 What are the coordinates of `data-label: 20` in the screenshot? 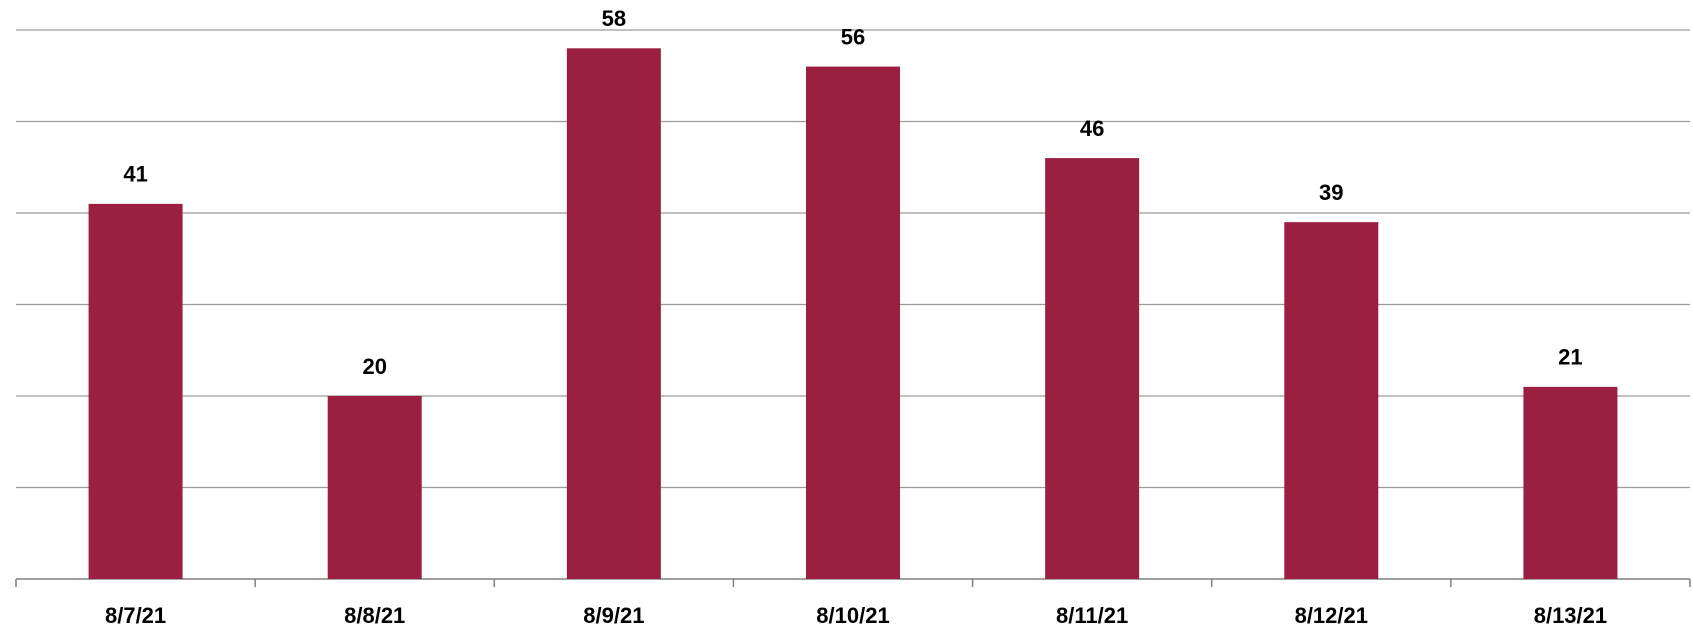 It's located at (374, 366).